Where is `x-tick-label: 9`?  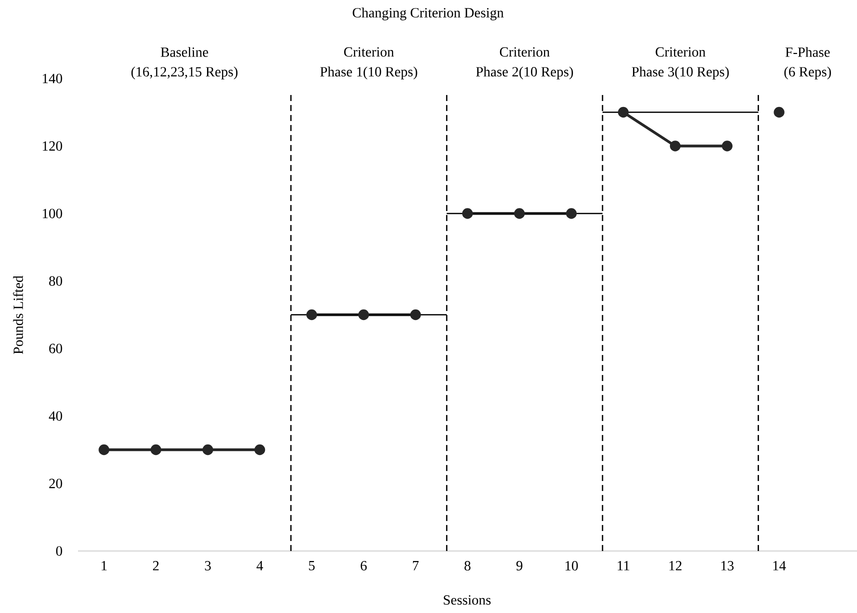 x-tick-label: 9 is located at coordinates (519, 565).